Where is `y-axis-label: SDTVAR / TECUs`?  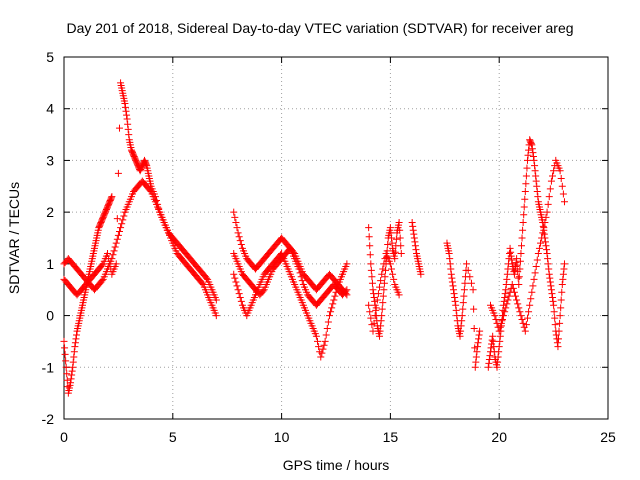 y-axis-label: SDTVAR / TECUs is located at coordinates (14, 238).